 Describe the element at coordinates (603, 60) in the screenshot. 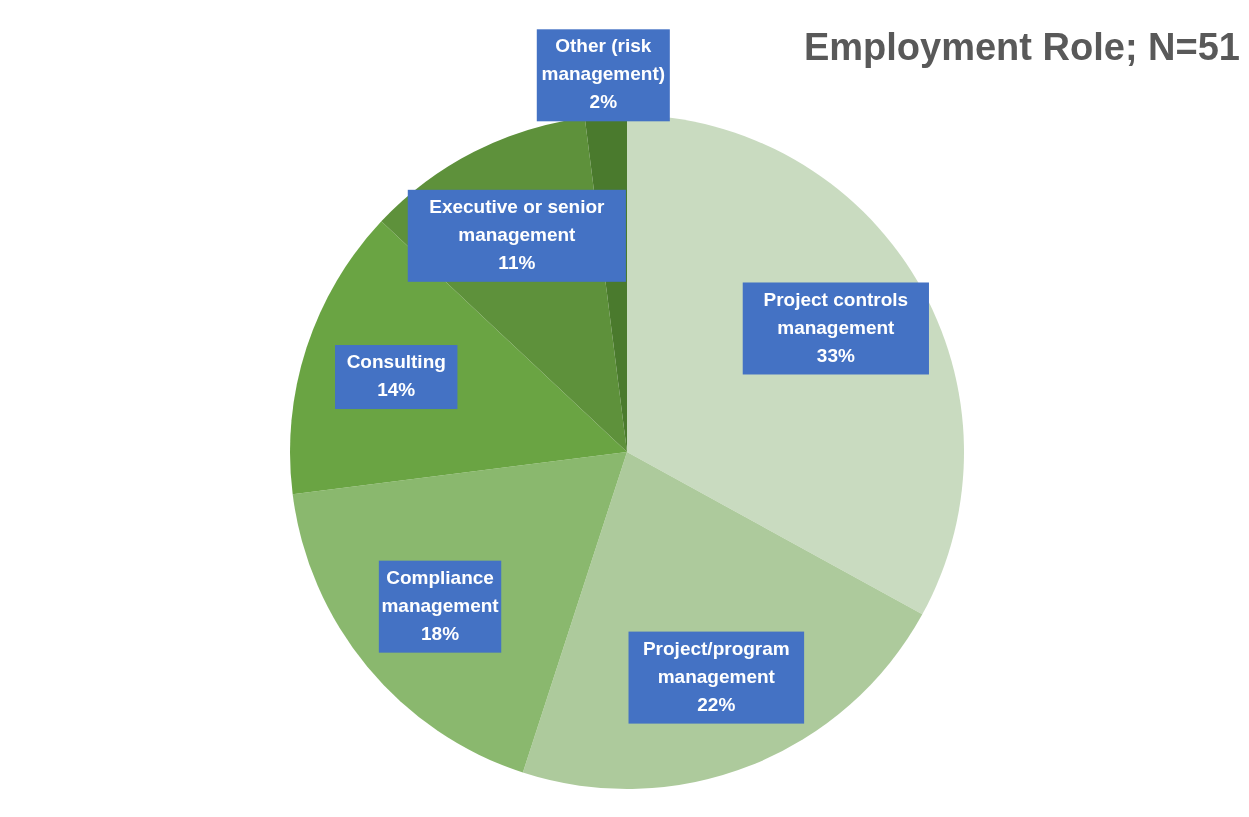

I see `slice-label: Other (risk management)` at that location.